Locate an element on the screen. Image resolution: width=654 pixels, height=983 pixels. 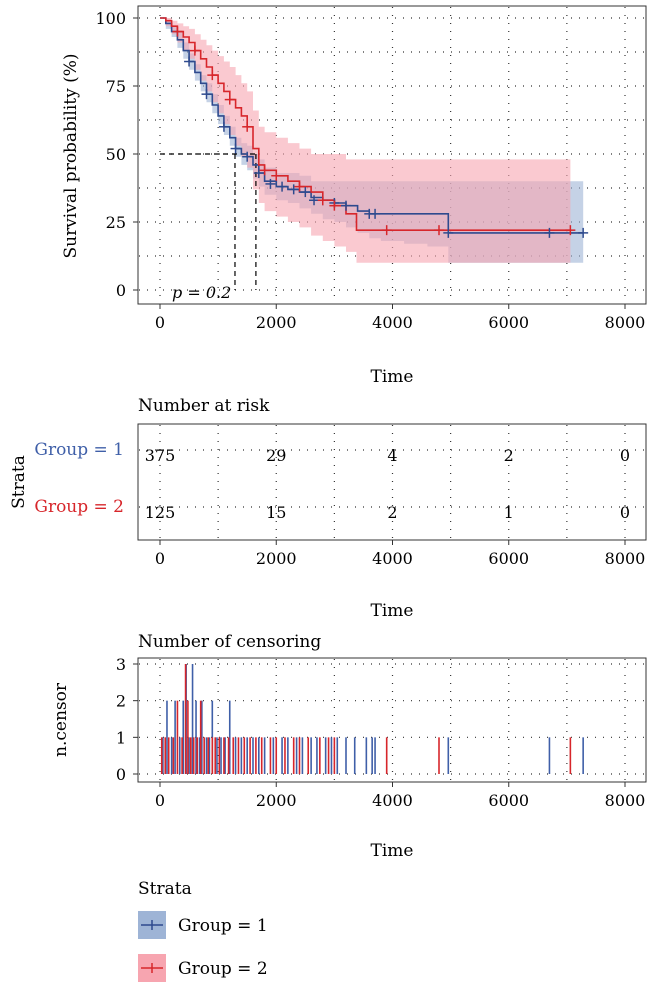
risk-row-label: Group = 1 is located at coordinates (79, 450).